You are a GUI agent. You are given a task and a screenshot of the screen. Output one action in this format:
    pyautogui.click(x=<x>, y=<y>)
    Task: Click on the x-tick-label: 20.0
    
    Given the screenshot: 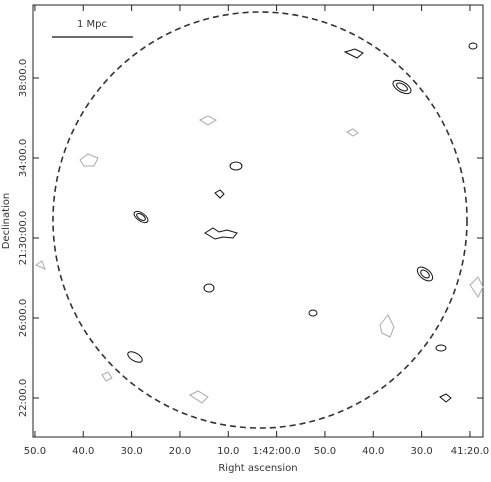 What is the action you would take?
    pyautogui.click(x=180, y=451)
    